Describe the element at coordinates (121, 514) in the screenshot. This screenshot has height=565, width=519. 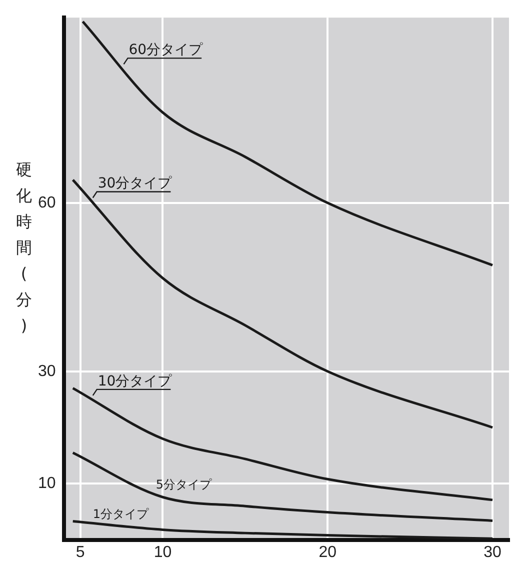
I see `series-label: 1分タイプ` at that location.